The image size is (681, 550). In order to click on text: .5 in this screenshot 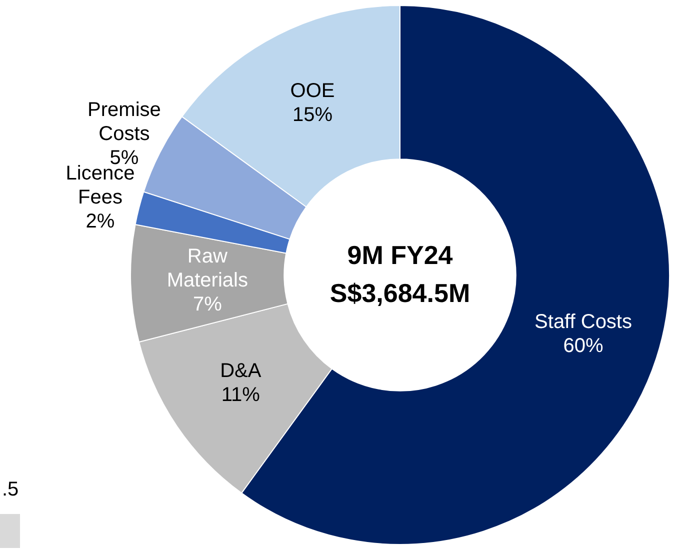, I will do `click(10, 489)`.